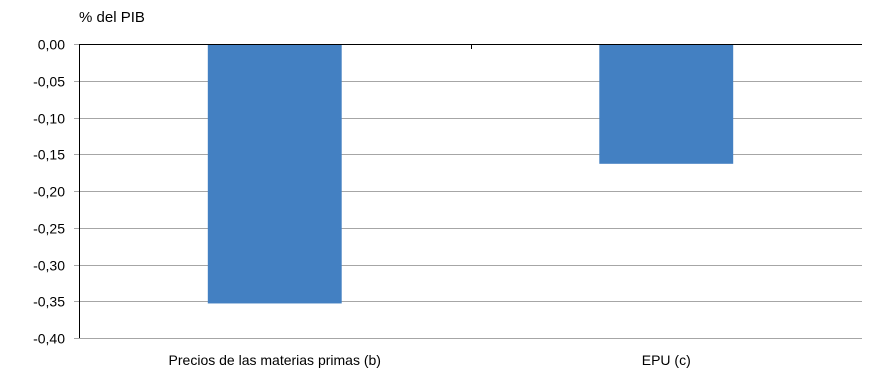  Describe the element at coordinates (49, 229) in the screenshot. I see `y-tick-label: -0,25` at that location.